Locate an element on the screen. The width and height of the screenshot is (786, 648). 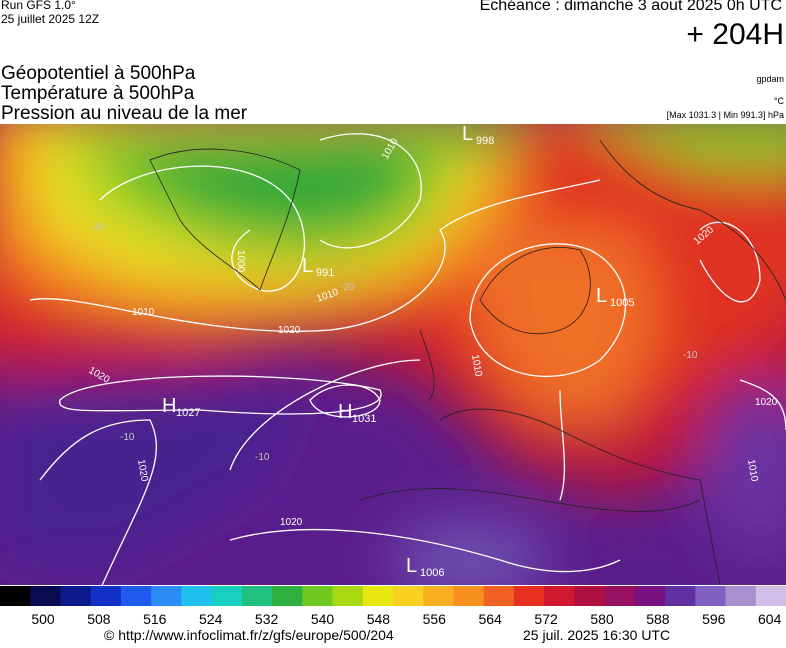
colorbar-label: 556 is located at coordinates (435, 619).